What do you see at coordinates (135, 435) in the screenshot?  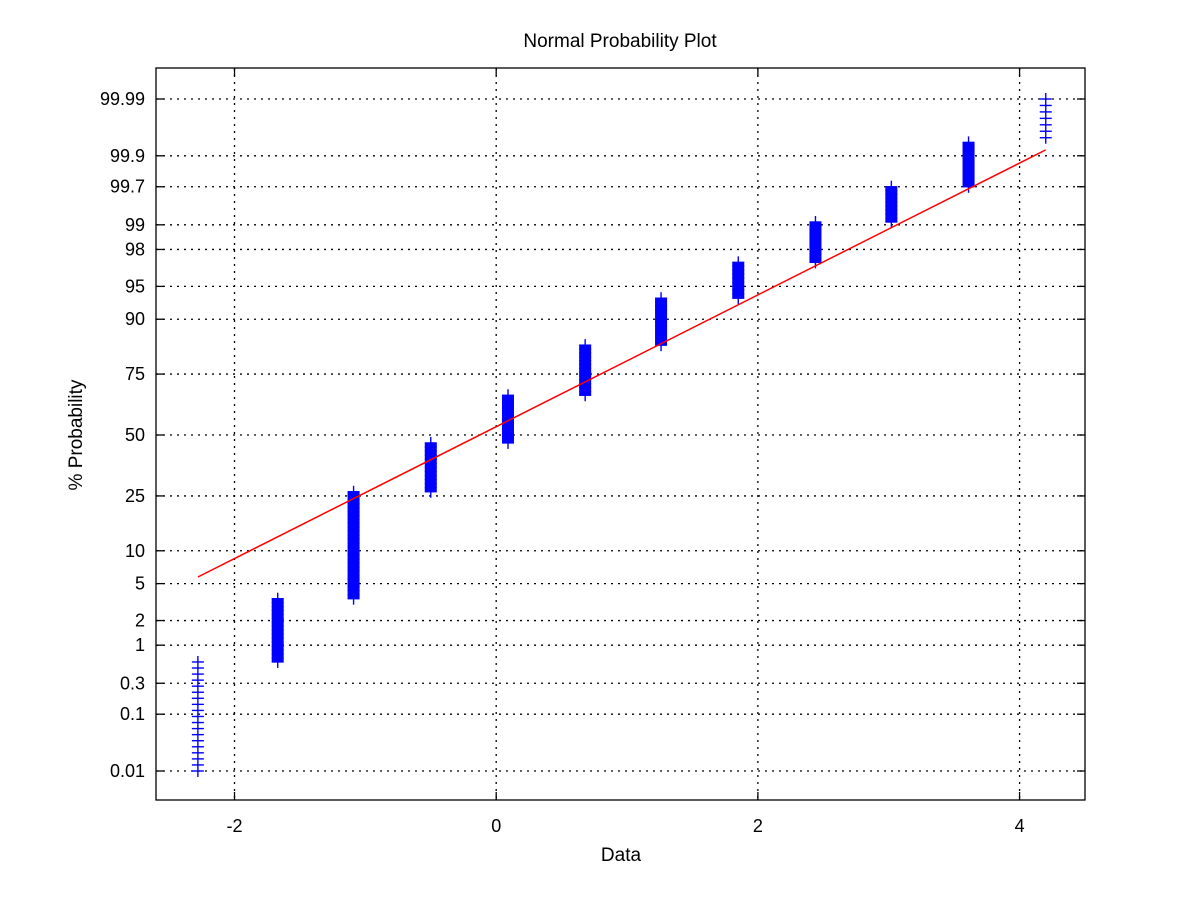 I see `y-tick-label: 50` at bounding box center [135, 435].